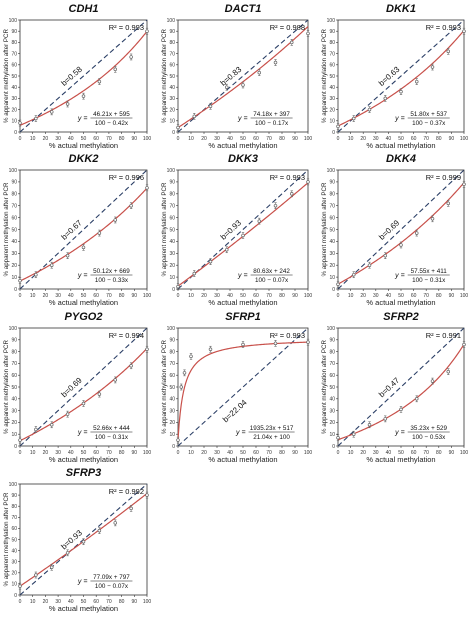 The height and width of the screenshot is (623, 474). What do you see at coordinates (443, 177) in the screenshot?
I see `r-squared-label: R² = 0.999` at bounding box center [443, 177].